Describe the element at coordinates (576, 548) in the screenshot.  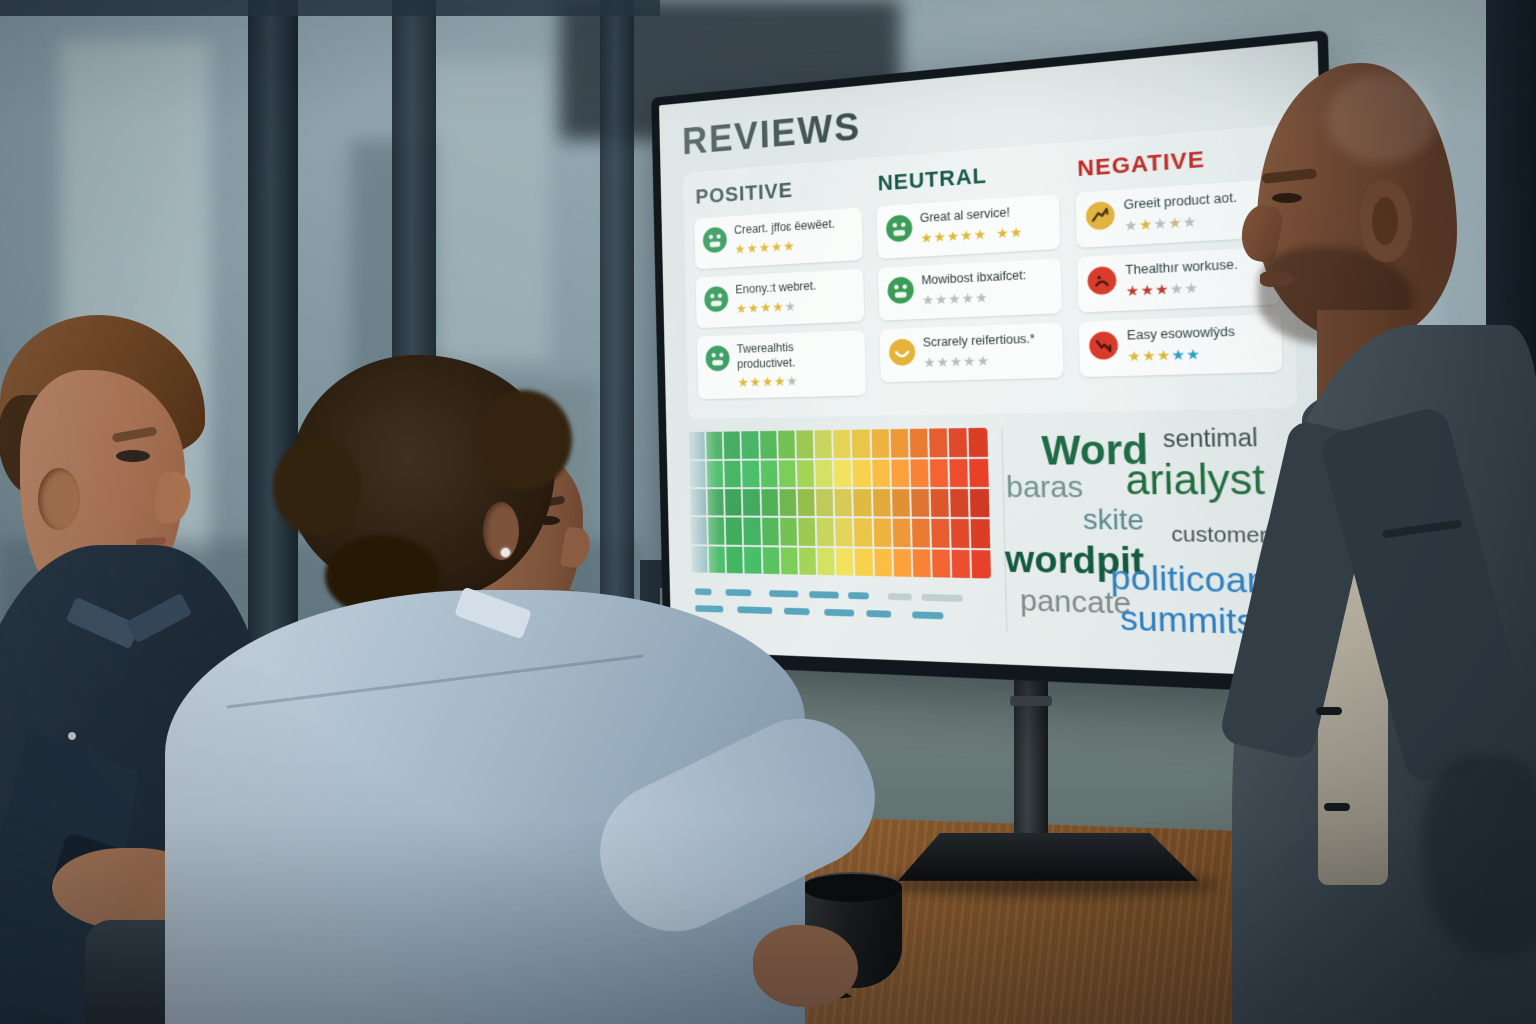
I see `nose` at that location.